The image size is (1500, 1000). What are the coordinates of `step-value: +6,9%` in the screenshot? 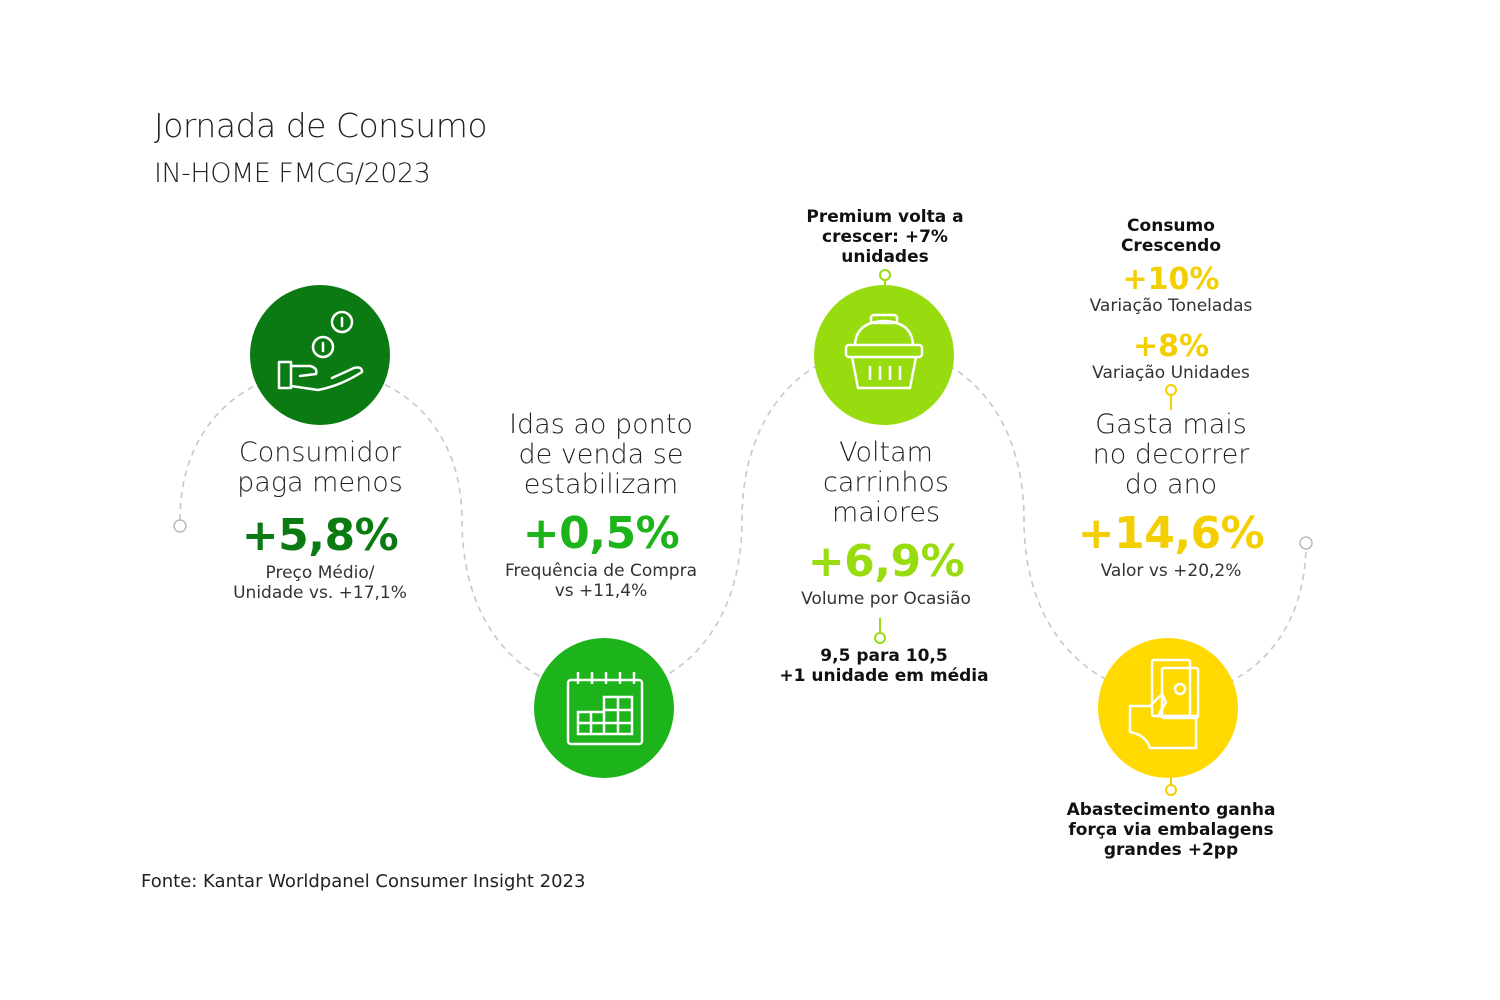 It's located at (886, 561).